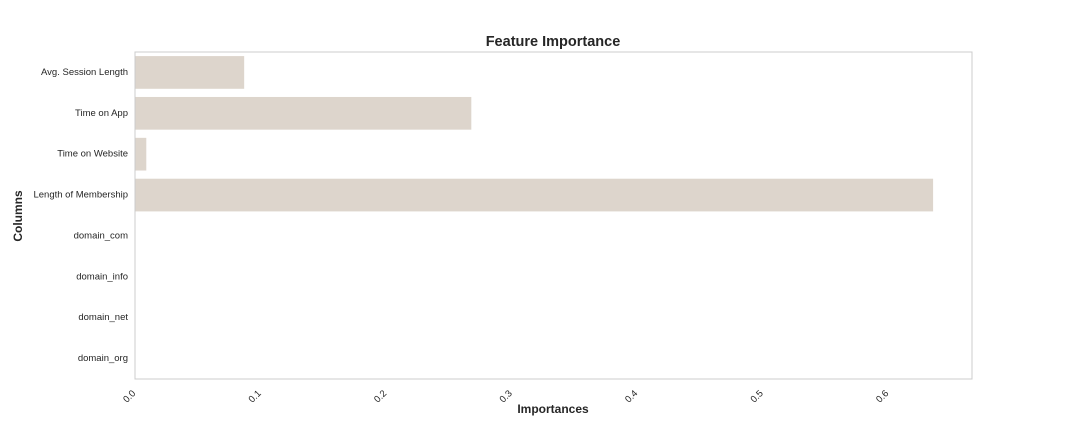 The image size is (1080, 432). I want to click on chart-title: Feature Importance, so click(553, 42).